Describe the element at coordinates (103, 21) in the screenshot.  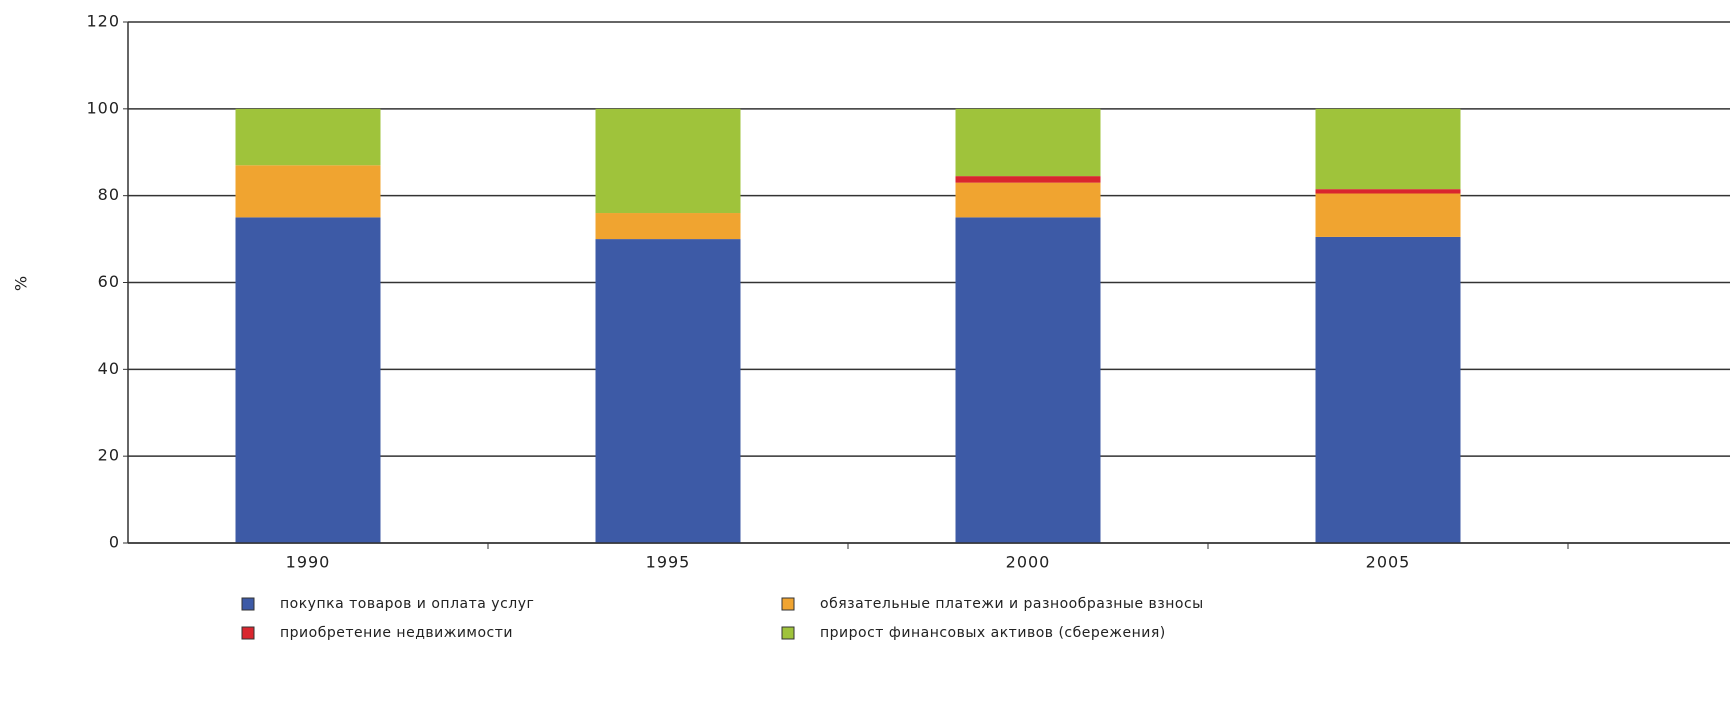
I see `y-tick-label: 120` at that location.